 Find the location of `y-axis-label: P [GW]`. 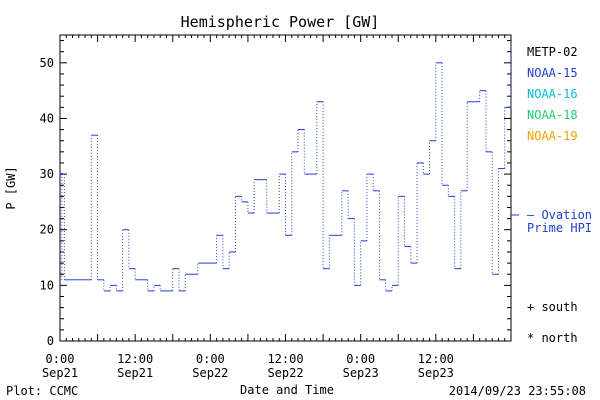

y-axis-label: P [GW] is located at coordinates (11, 187).